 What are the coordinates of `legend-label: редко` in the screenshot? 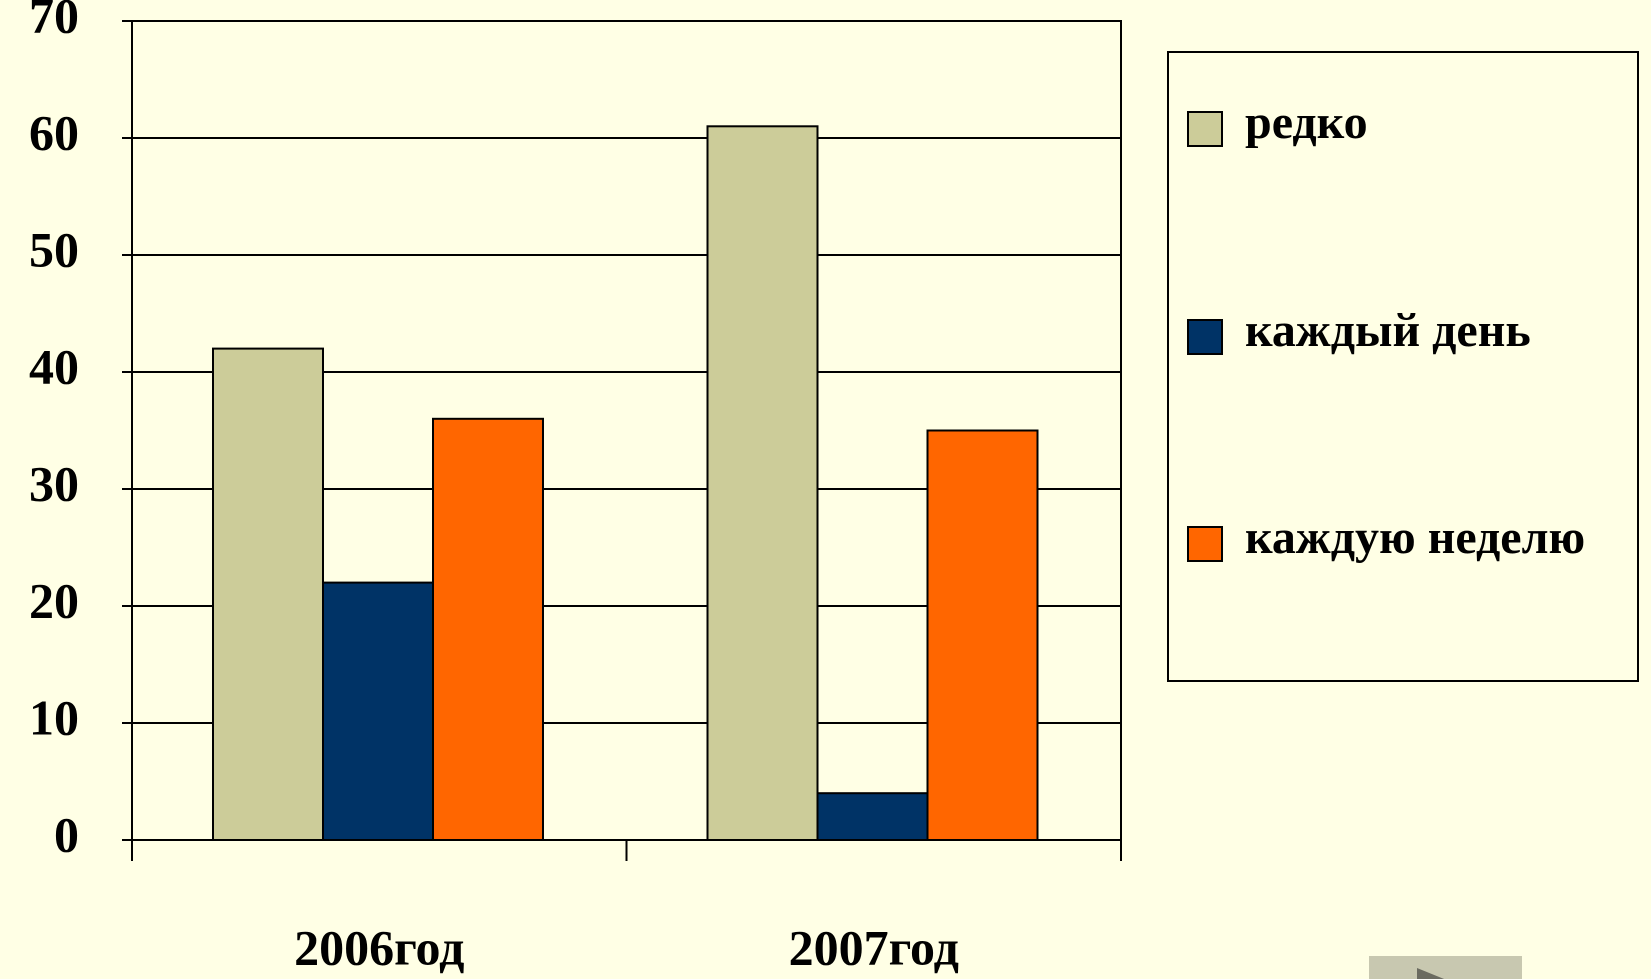 It's located at (1306, 122).